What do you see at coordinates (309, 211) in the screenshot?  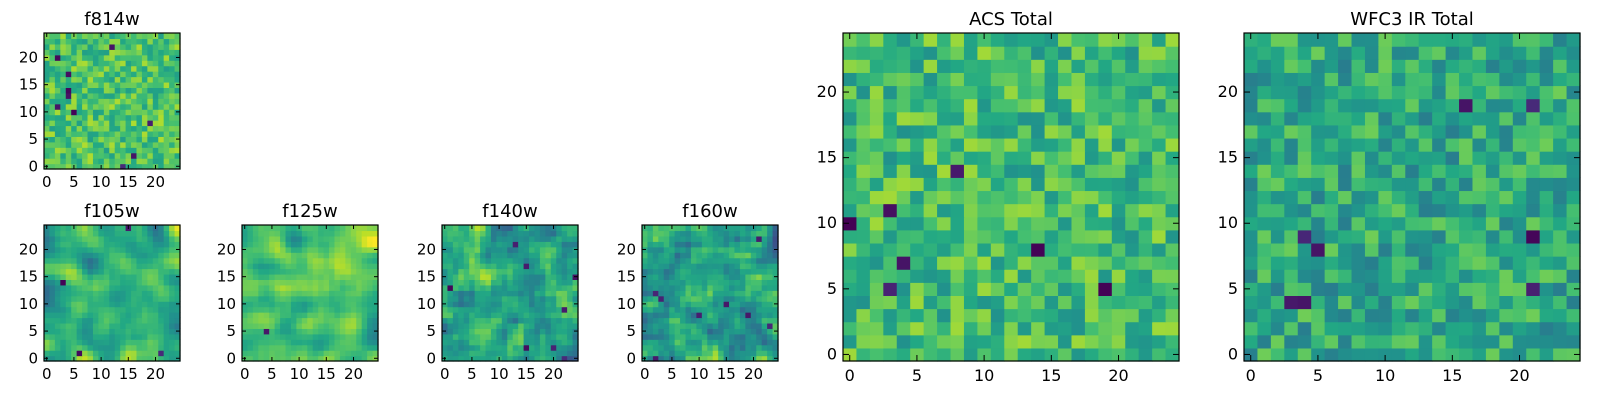 I see `chart-title: f125w` at bounding box center [309, 211].